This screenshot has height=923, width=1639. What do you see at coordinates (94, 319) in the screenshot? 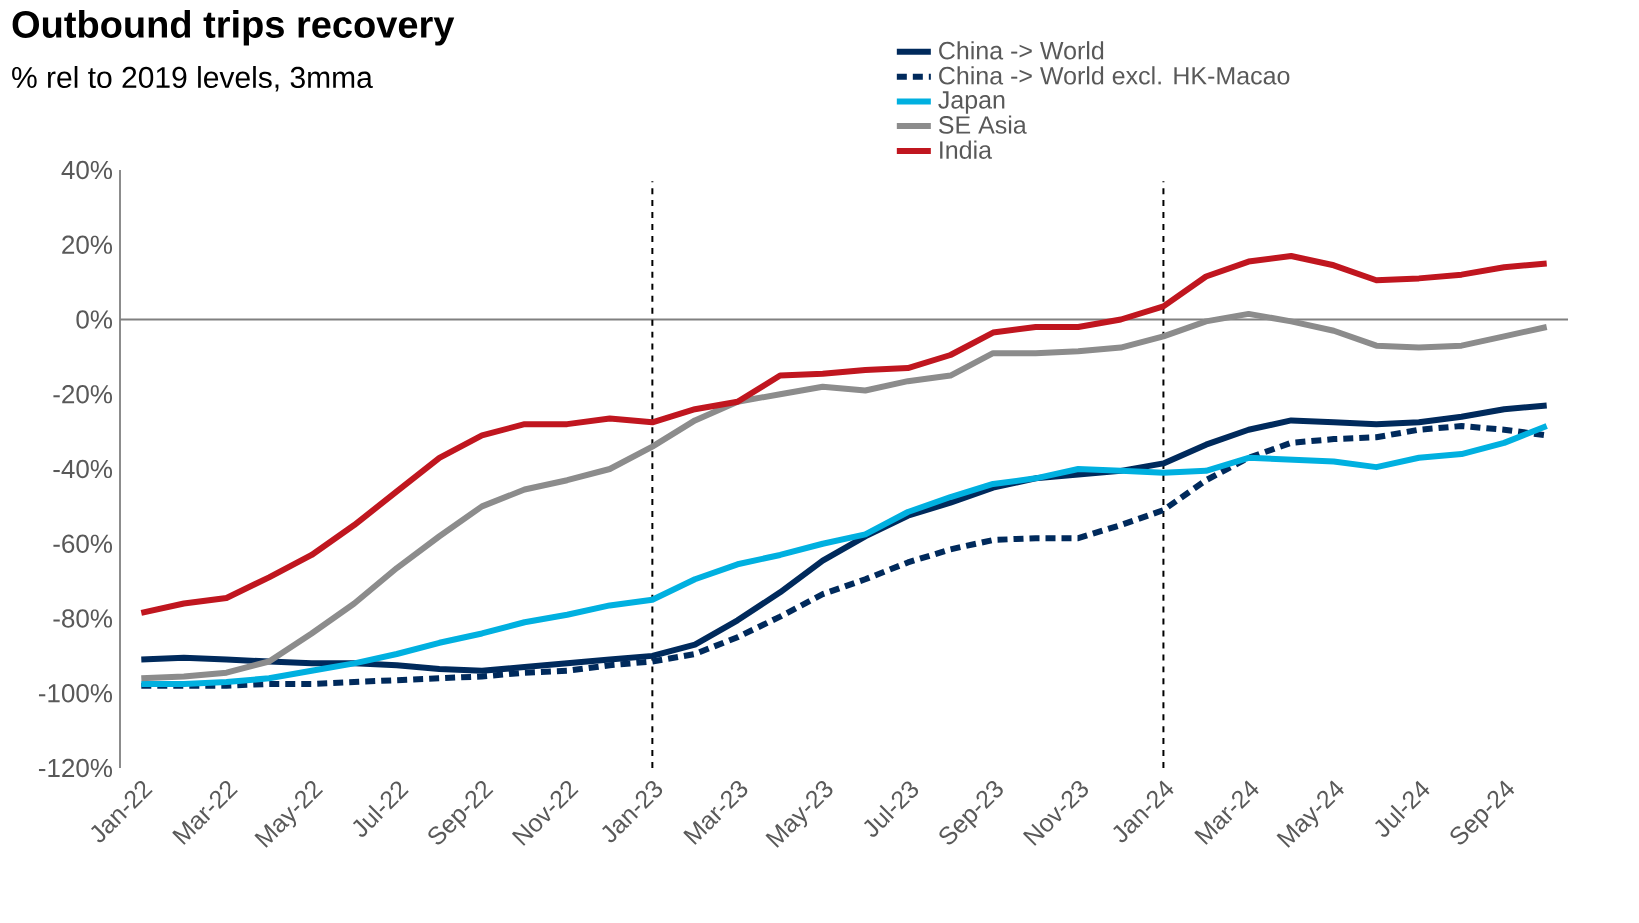
I see `y-tick-label: 0%` at bounding box center [94, 319].